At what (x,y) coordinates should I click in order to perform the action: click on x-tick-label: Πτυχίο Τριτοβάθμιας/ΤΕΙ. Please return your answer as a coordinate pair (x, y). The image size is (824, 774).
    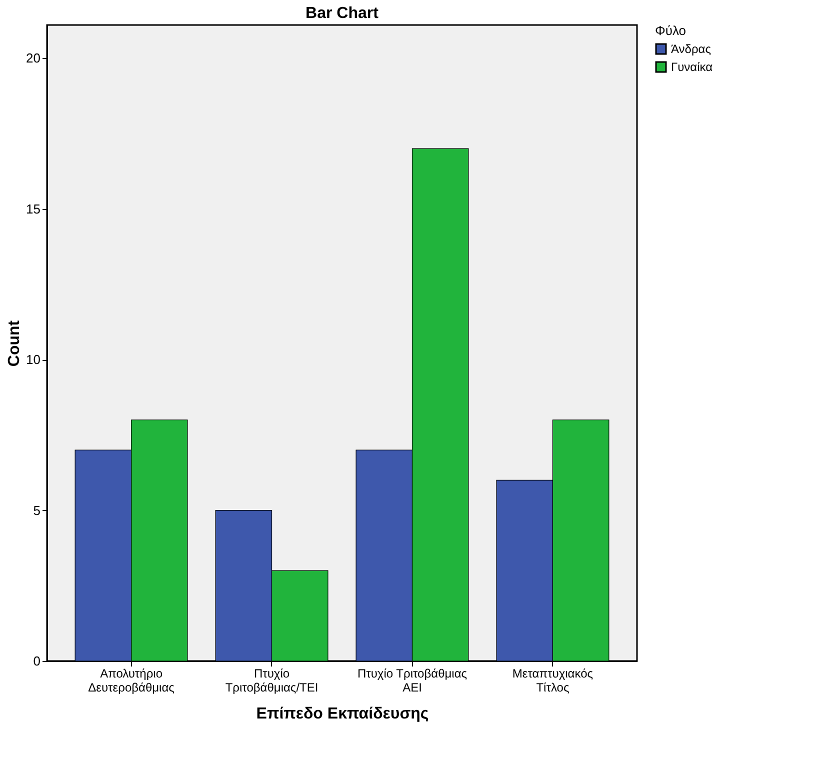
    Looking at the image, I should click on (271, 680).